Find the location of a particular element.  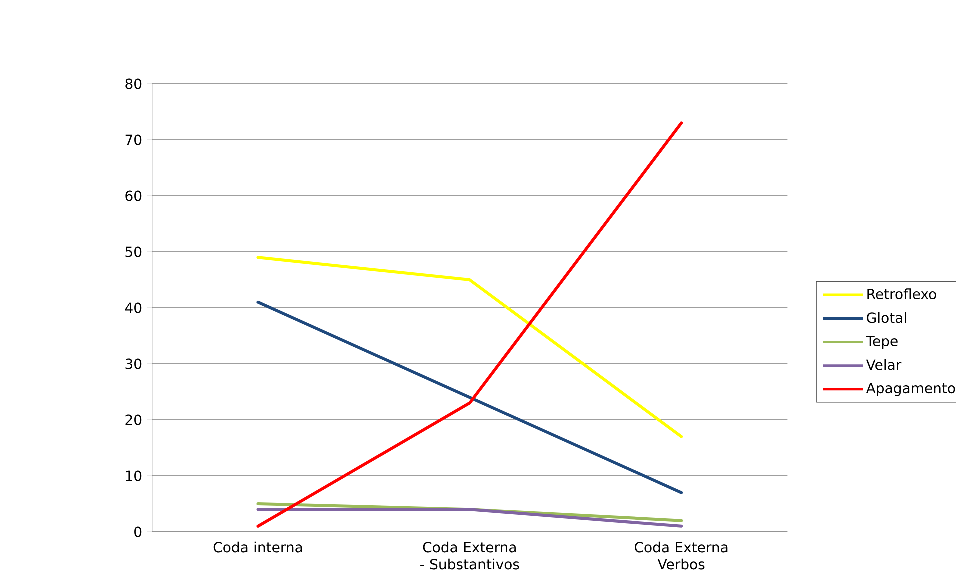

y-tick-label: 30 is located at coordinates (134, 364).